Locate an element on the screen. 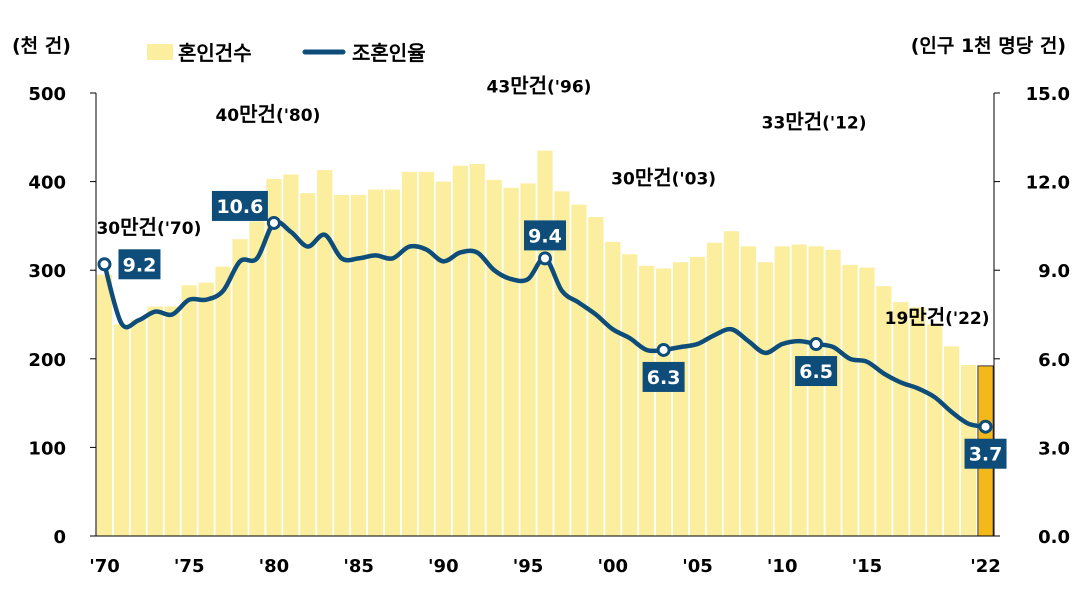 The height and width of the screenshot is (596, 1079). bar-2004 is located at coordinates (680, 399).